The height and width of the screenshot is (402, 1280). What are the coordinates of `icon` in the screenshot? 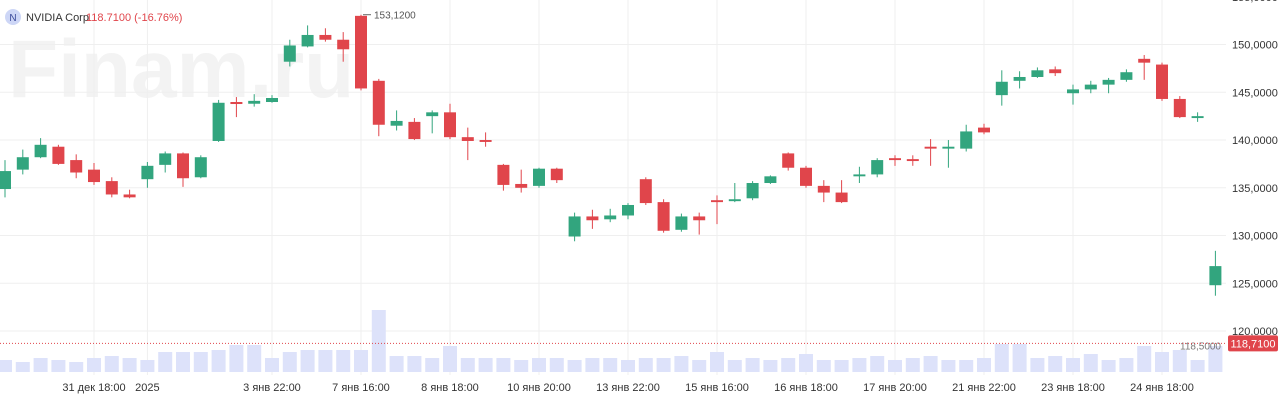 It's located at (13, 17).